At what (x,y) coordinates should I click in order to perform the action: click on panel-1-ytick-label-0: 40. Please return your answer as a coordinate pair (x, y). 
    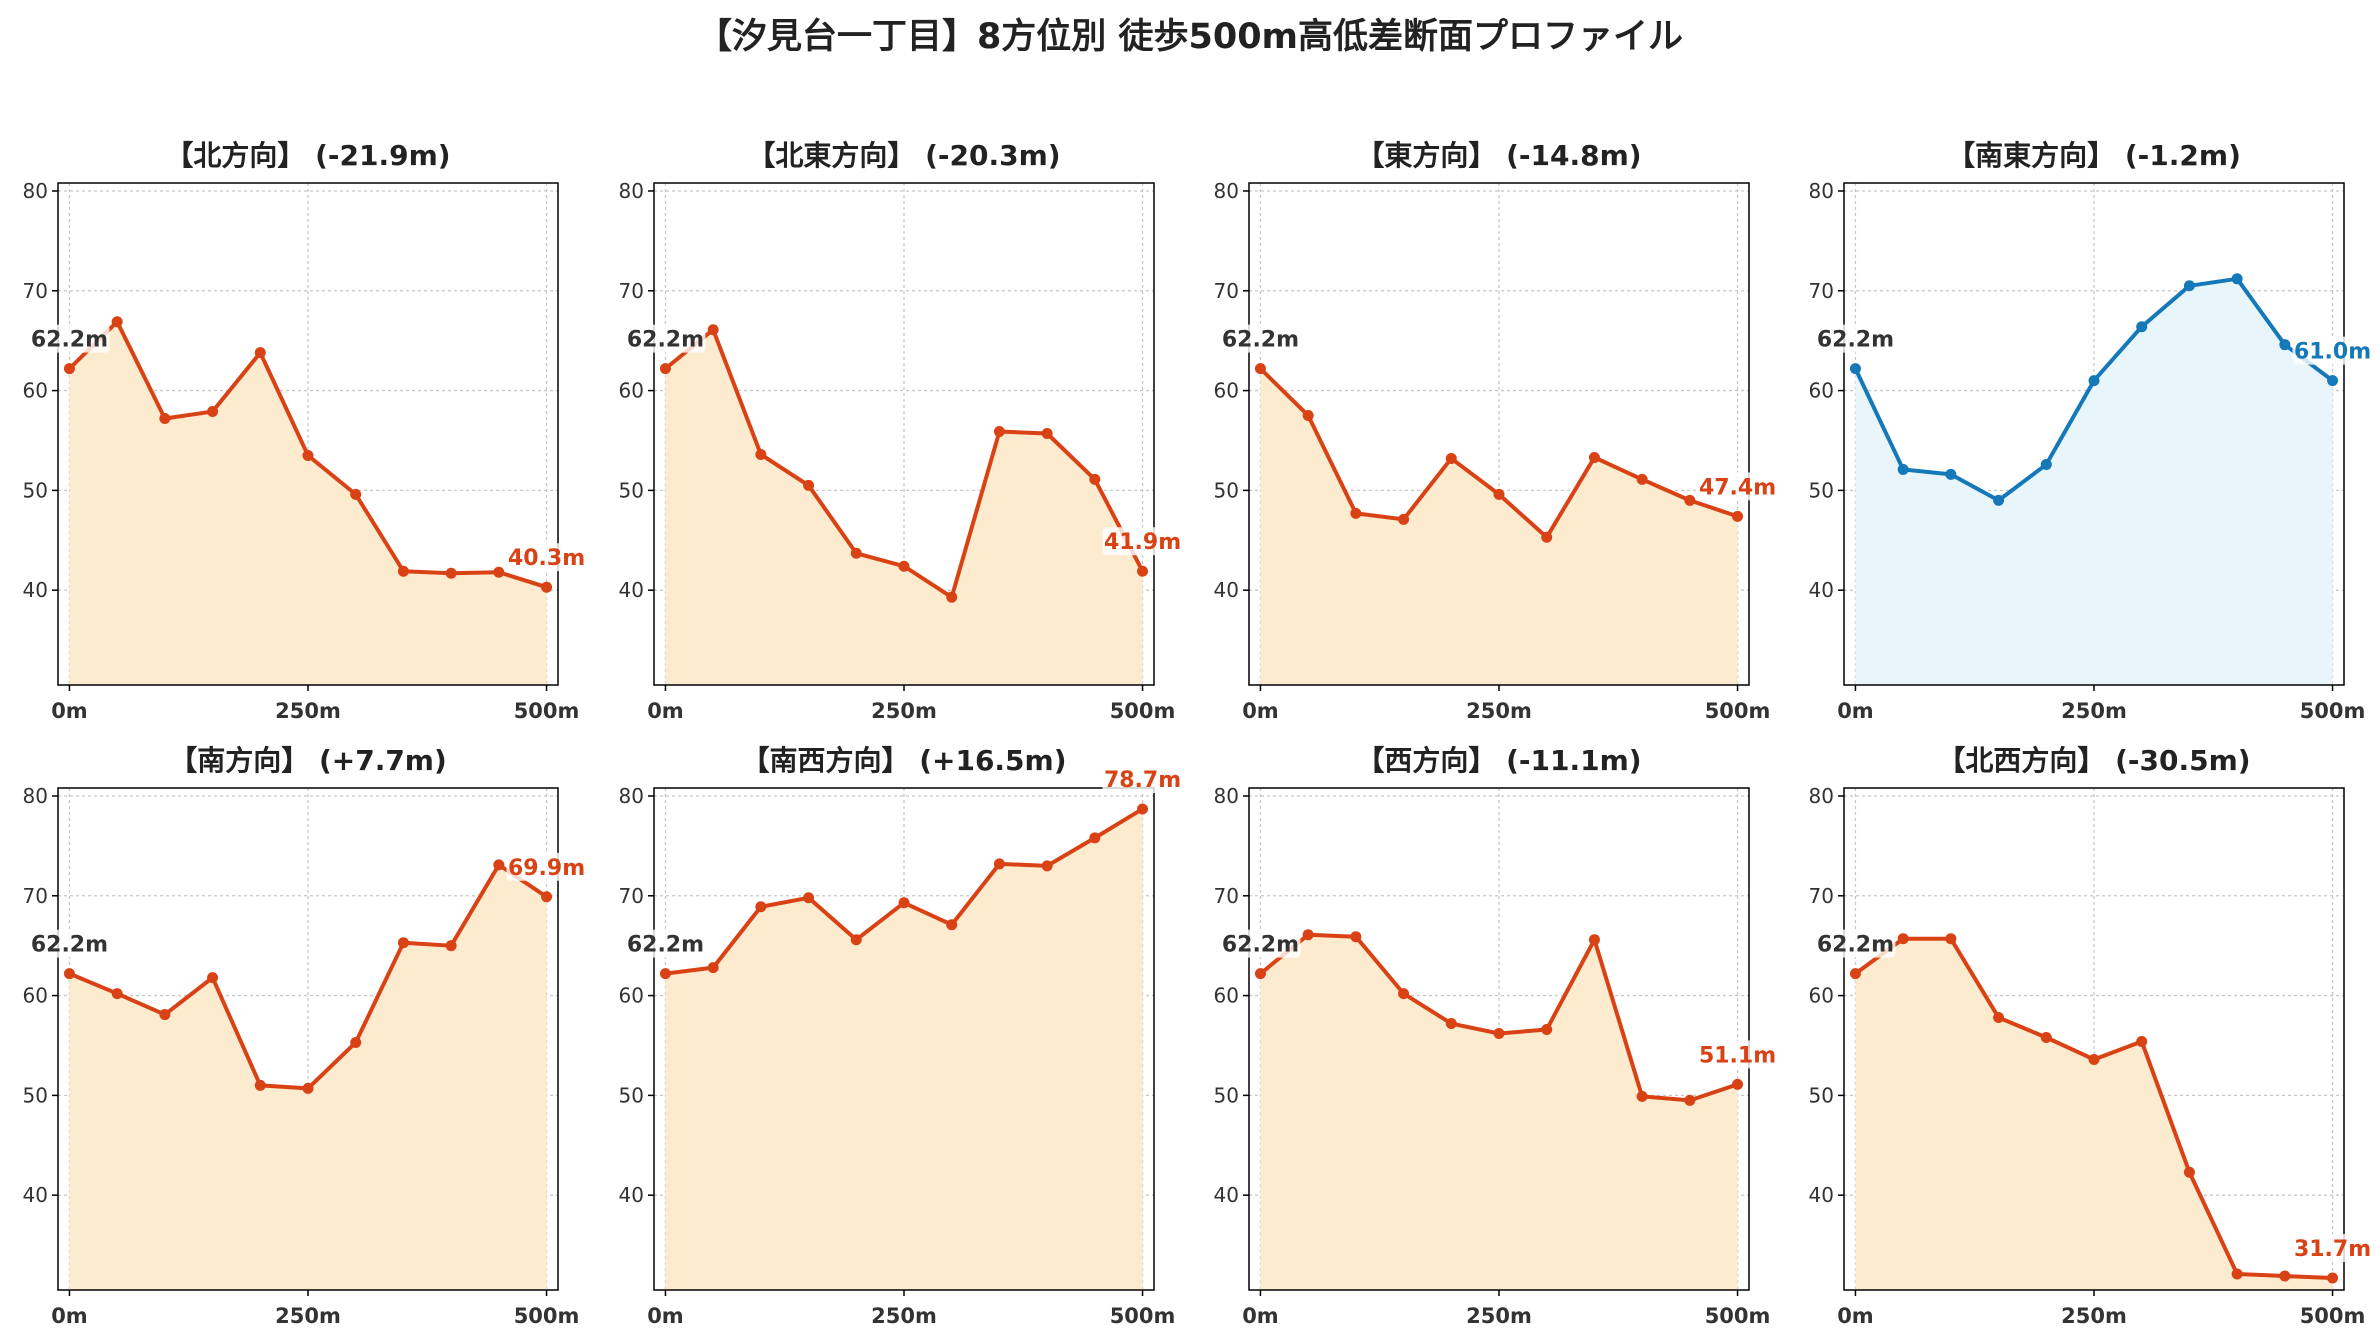
    Looking at the image, I should click on (631, 590).